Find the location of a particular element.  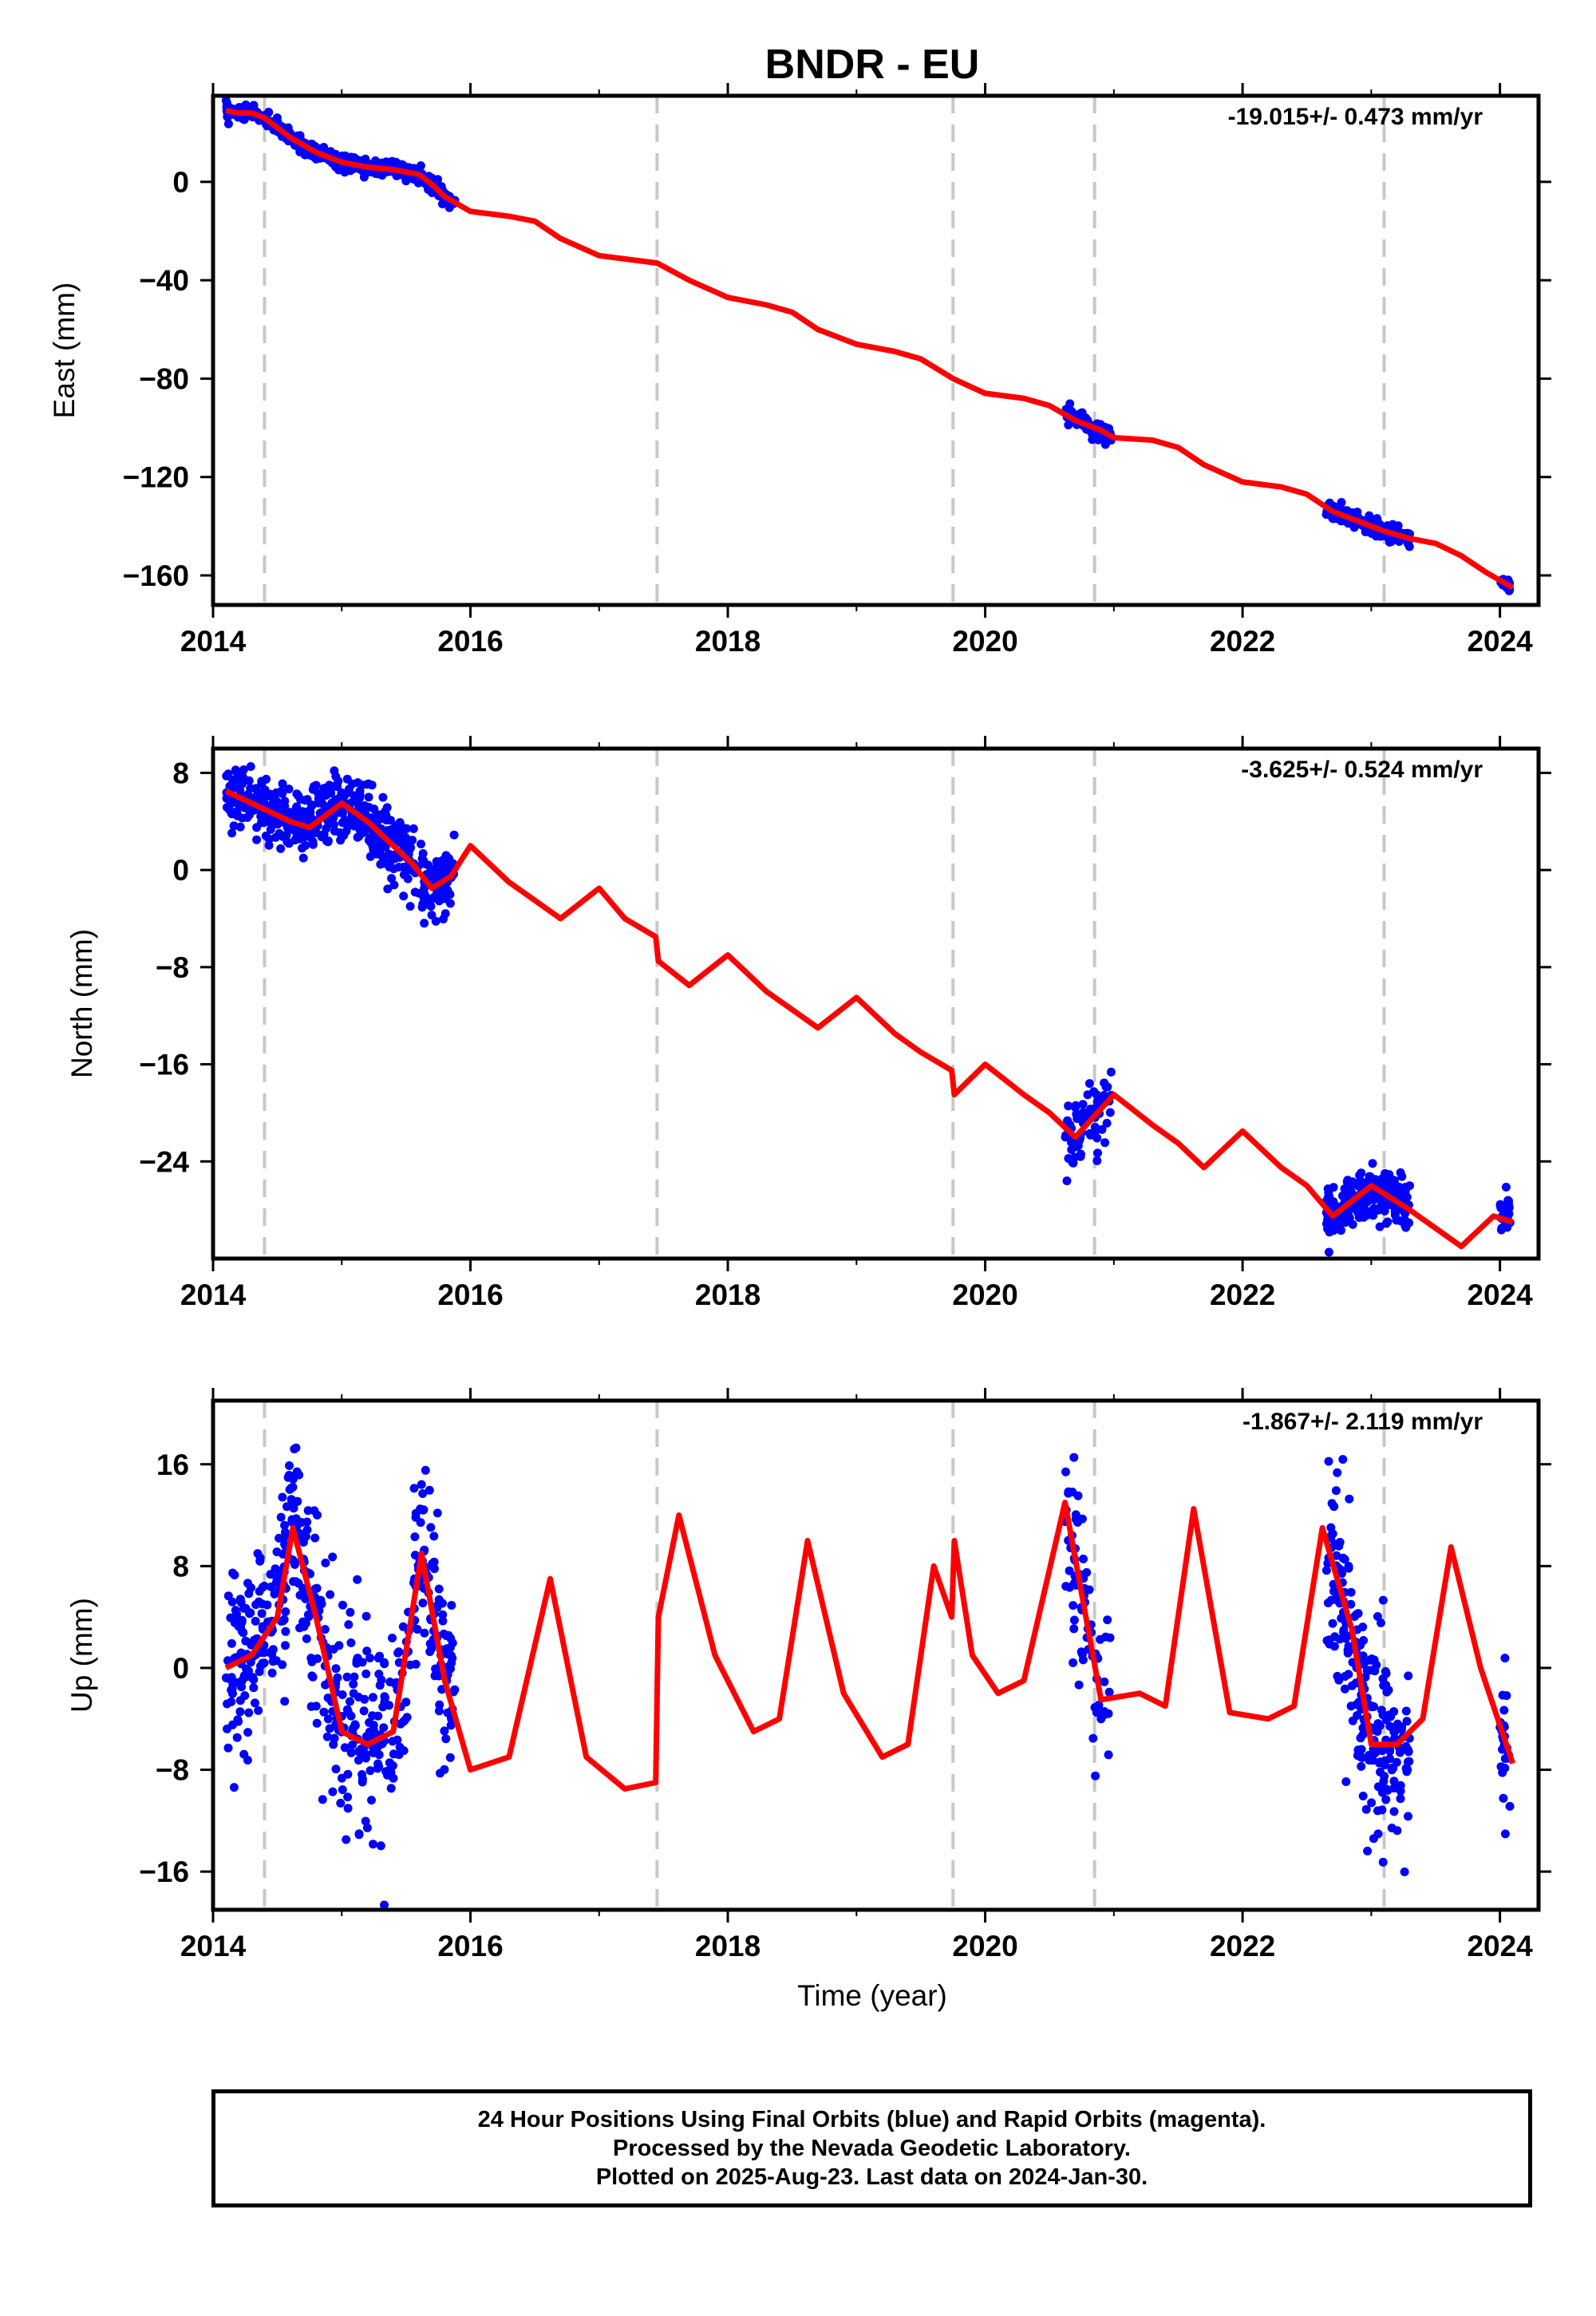

x-tick-label: 2014 is located at coordinates (213, 1946).